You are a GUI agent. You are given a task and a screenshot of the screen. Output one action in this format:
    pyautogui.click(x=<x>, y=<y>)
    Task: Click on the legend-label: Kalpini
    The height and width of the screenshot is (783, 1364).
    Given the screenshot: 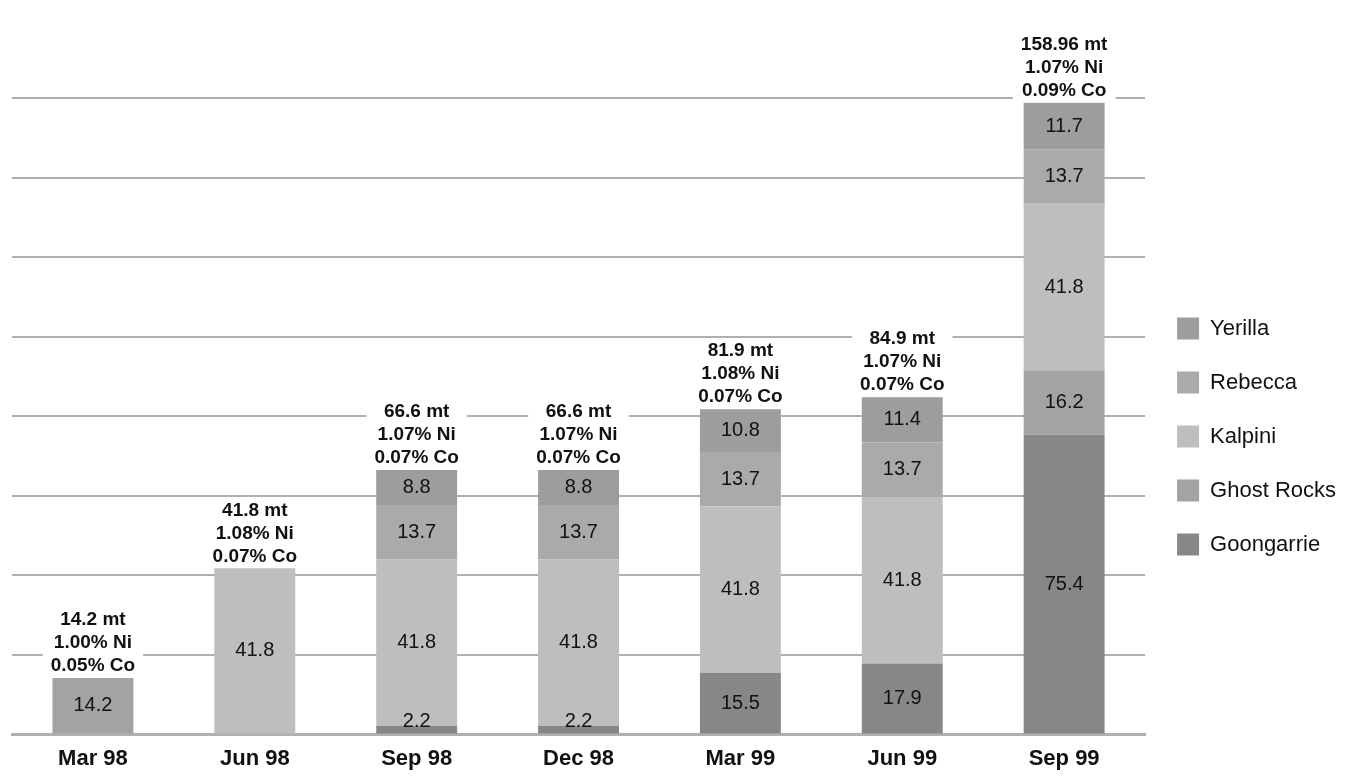 What is the action you would take?
    pyautogui.click(x=1243, y=435)
    